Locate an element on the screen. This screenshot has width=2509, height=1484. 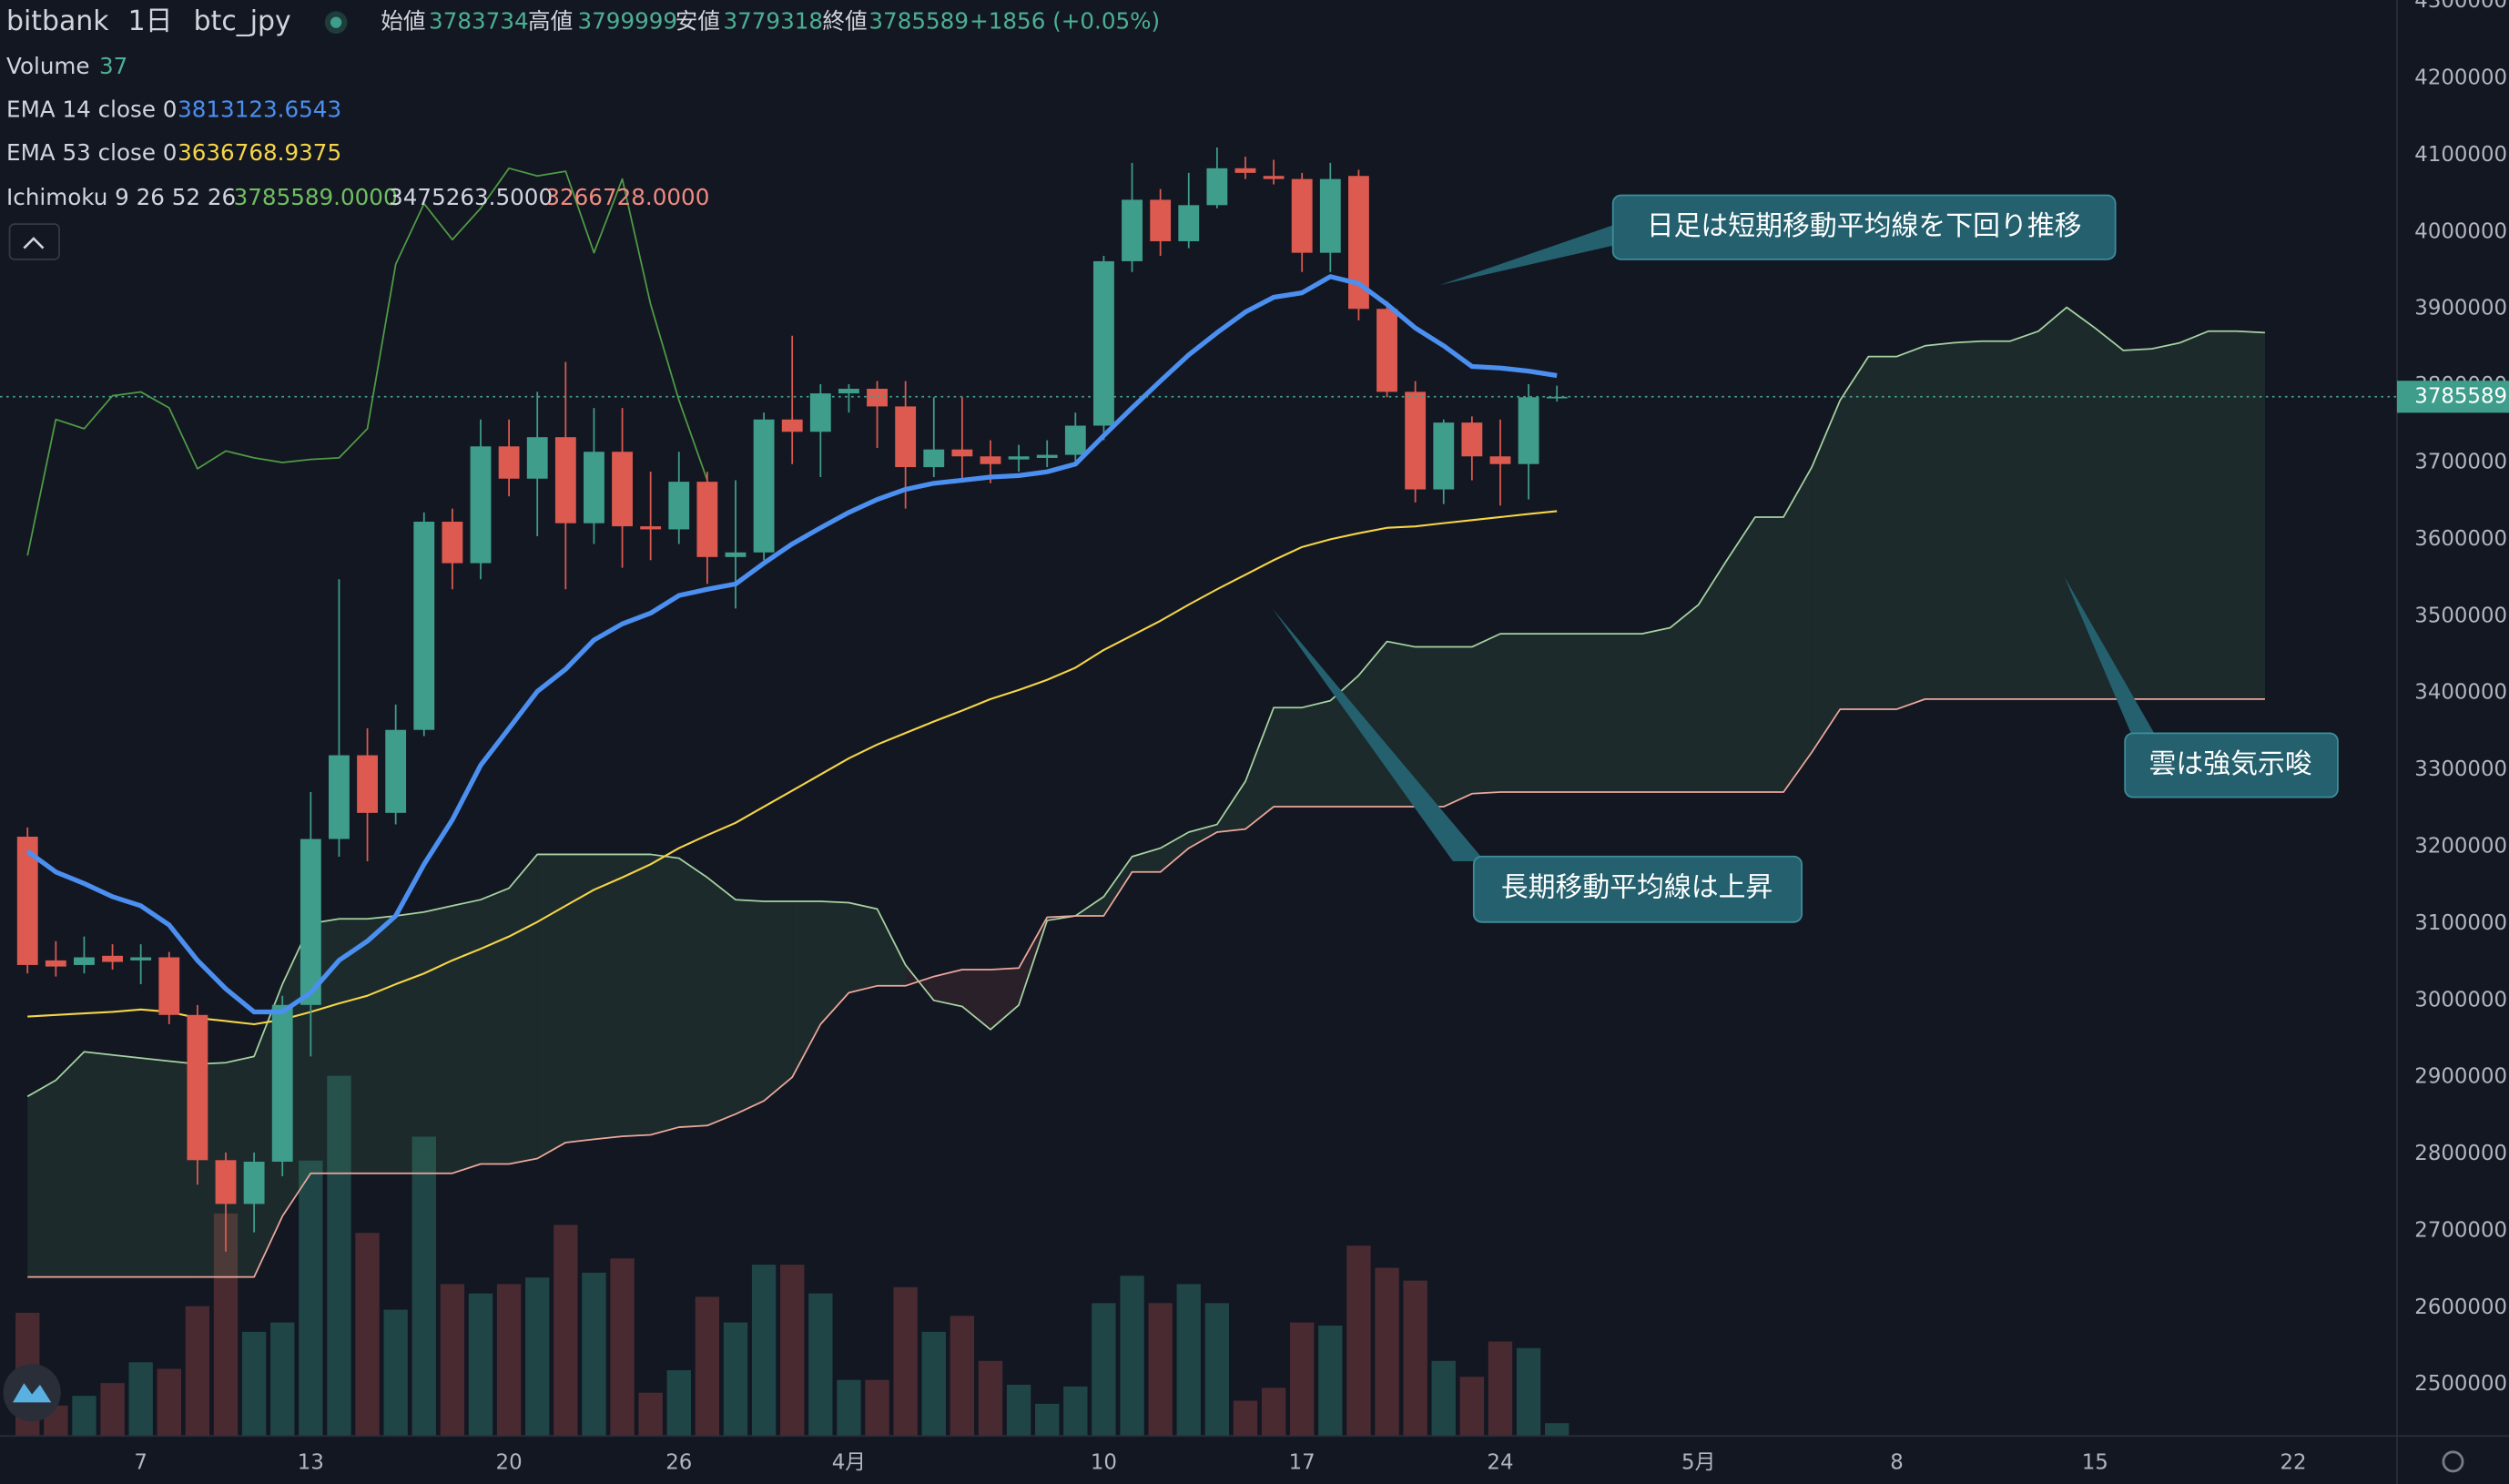
ema14-legend: EMA 14 close 0 is located at coordinates (91, 109).